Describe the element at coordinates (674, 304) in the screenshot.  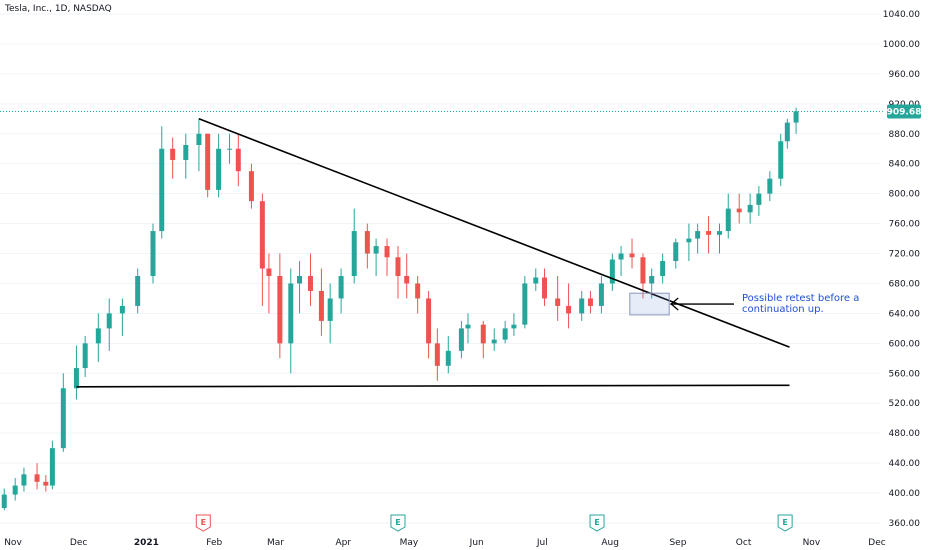
I see `arrow-head` at that location.